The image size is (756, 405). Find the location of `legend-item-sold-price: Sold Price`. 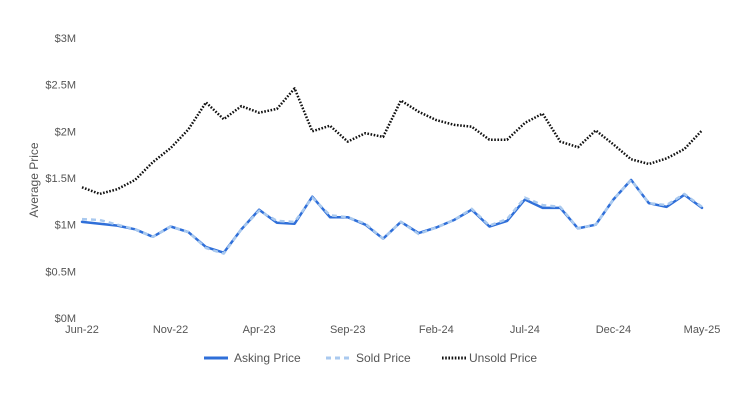

legend-item-sold-price: Sold Price is located at coordinates (368, 358).